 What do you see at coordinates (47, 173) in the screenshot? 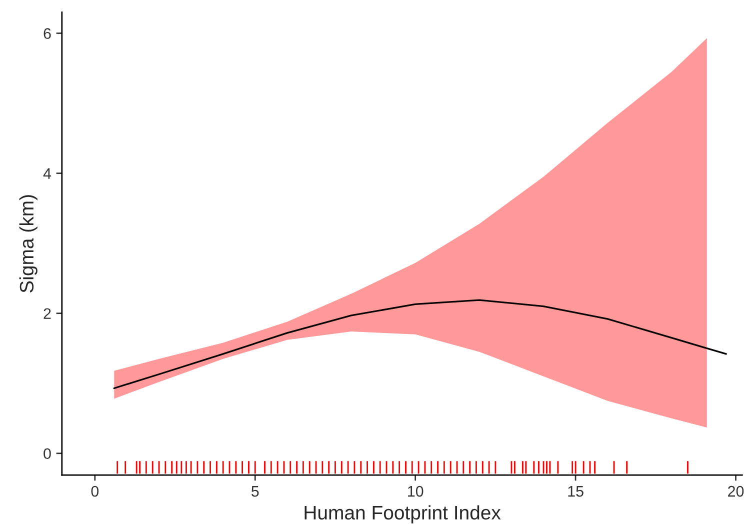
I see `y-tick-label: 4` at bounding box center [47, 173].